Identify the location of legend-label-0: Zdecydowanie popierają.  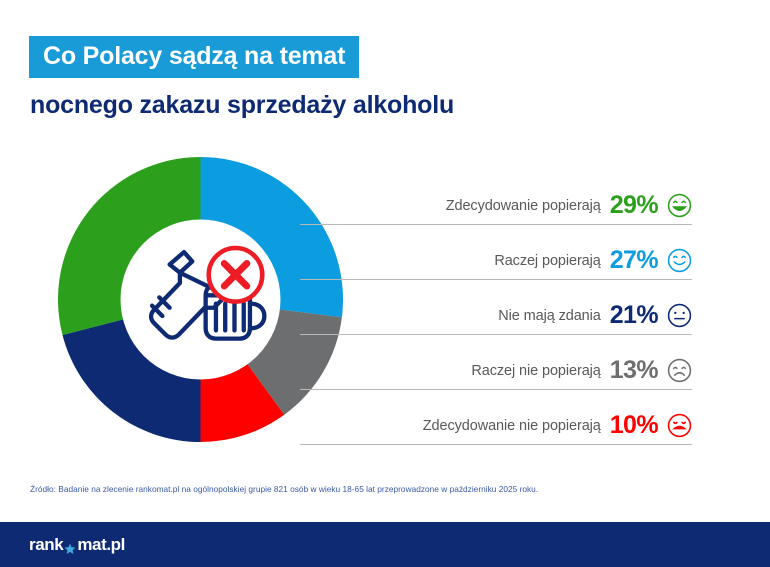
(523, 205).